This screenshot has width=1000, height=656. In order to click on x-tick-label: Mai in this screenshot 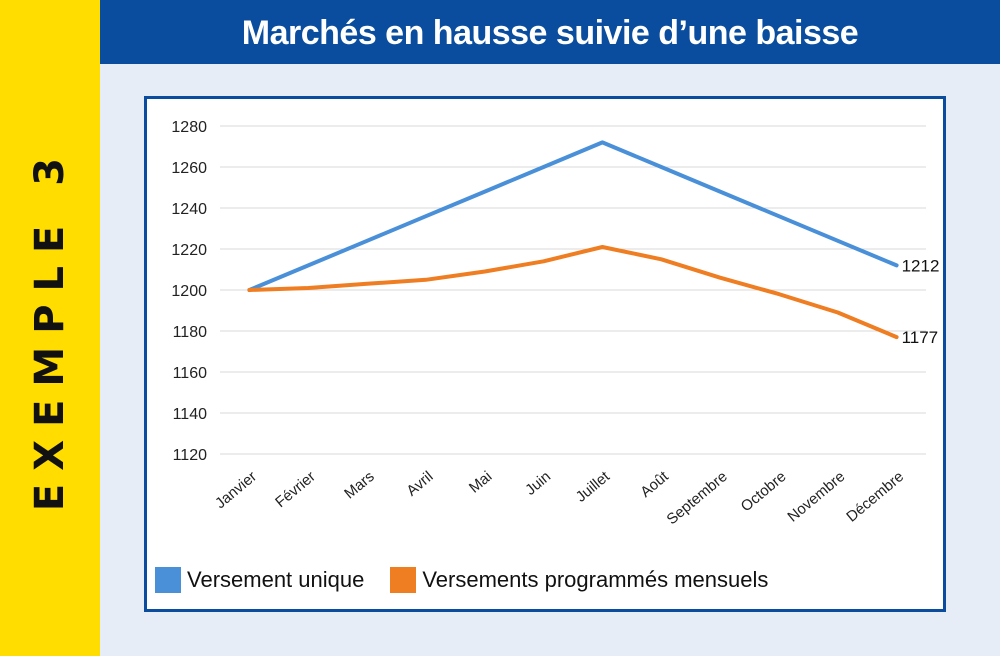, I will do `click(480, 482)`.